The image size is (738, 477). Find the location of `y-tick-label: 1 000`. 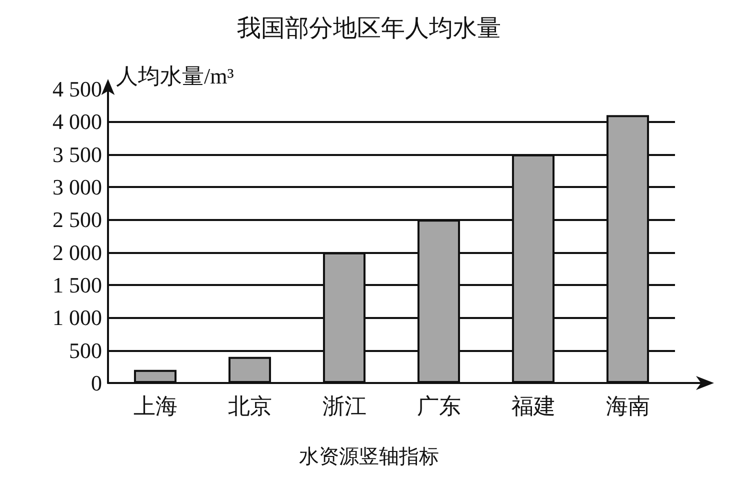

y-tick-label: 1 000 is located at coordinates (77, 317).